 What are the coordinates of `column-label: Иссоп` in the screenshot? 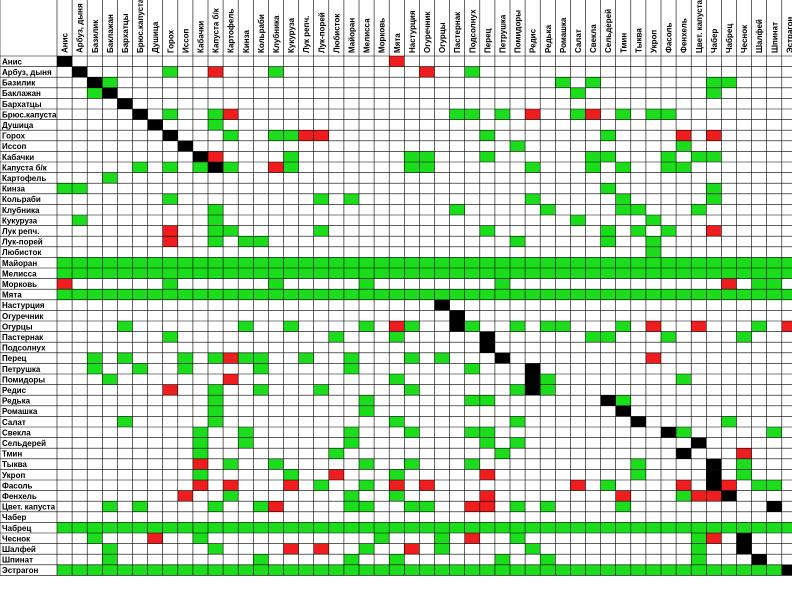 It's located at (185, 40).